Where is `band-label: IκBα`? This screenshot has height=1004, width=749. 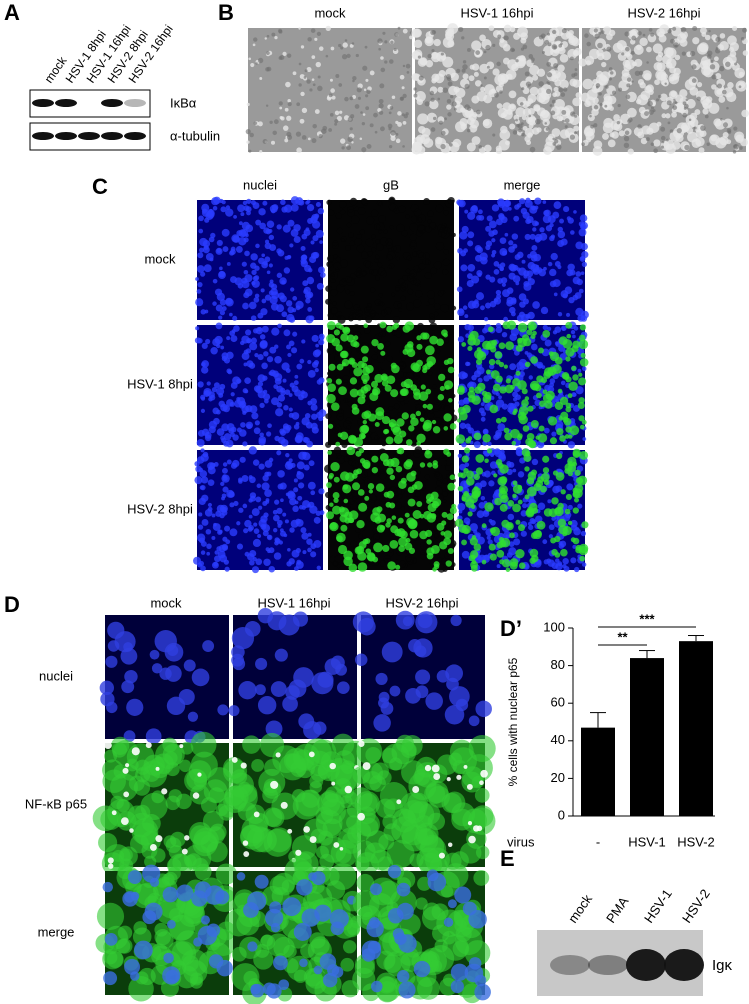 band-label: IκBα is located at coordinates (183, 102).